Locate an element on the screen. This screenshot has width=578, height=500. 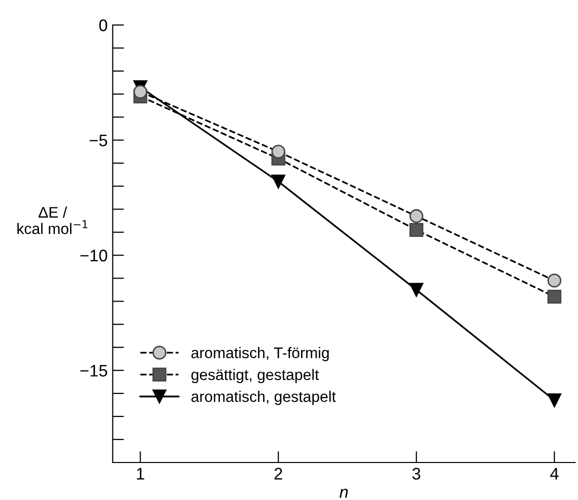
legend-label: aromatisch, T-förmig is located at coordinates (260, 354).